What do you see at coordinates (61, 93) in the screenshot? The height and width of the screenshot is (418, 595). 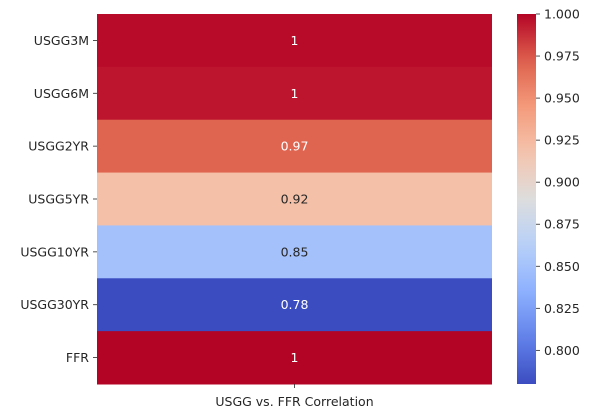 I see `row-label-usgg6m: USGG6M` at bounding box center [61, 93].